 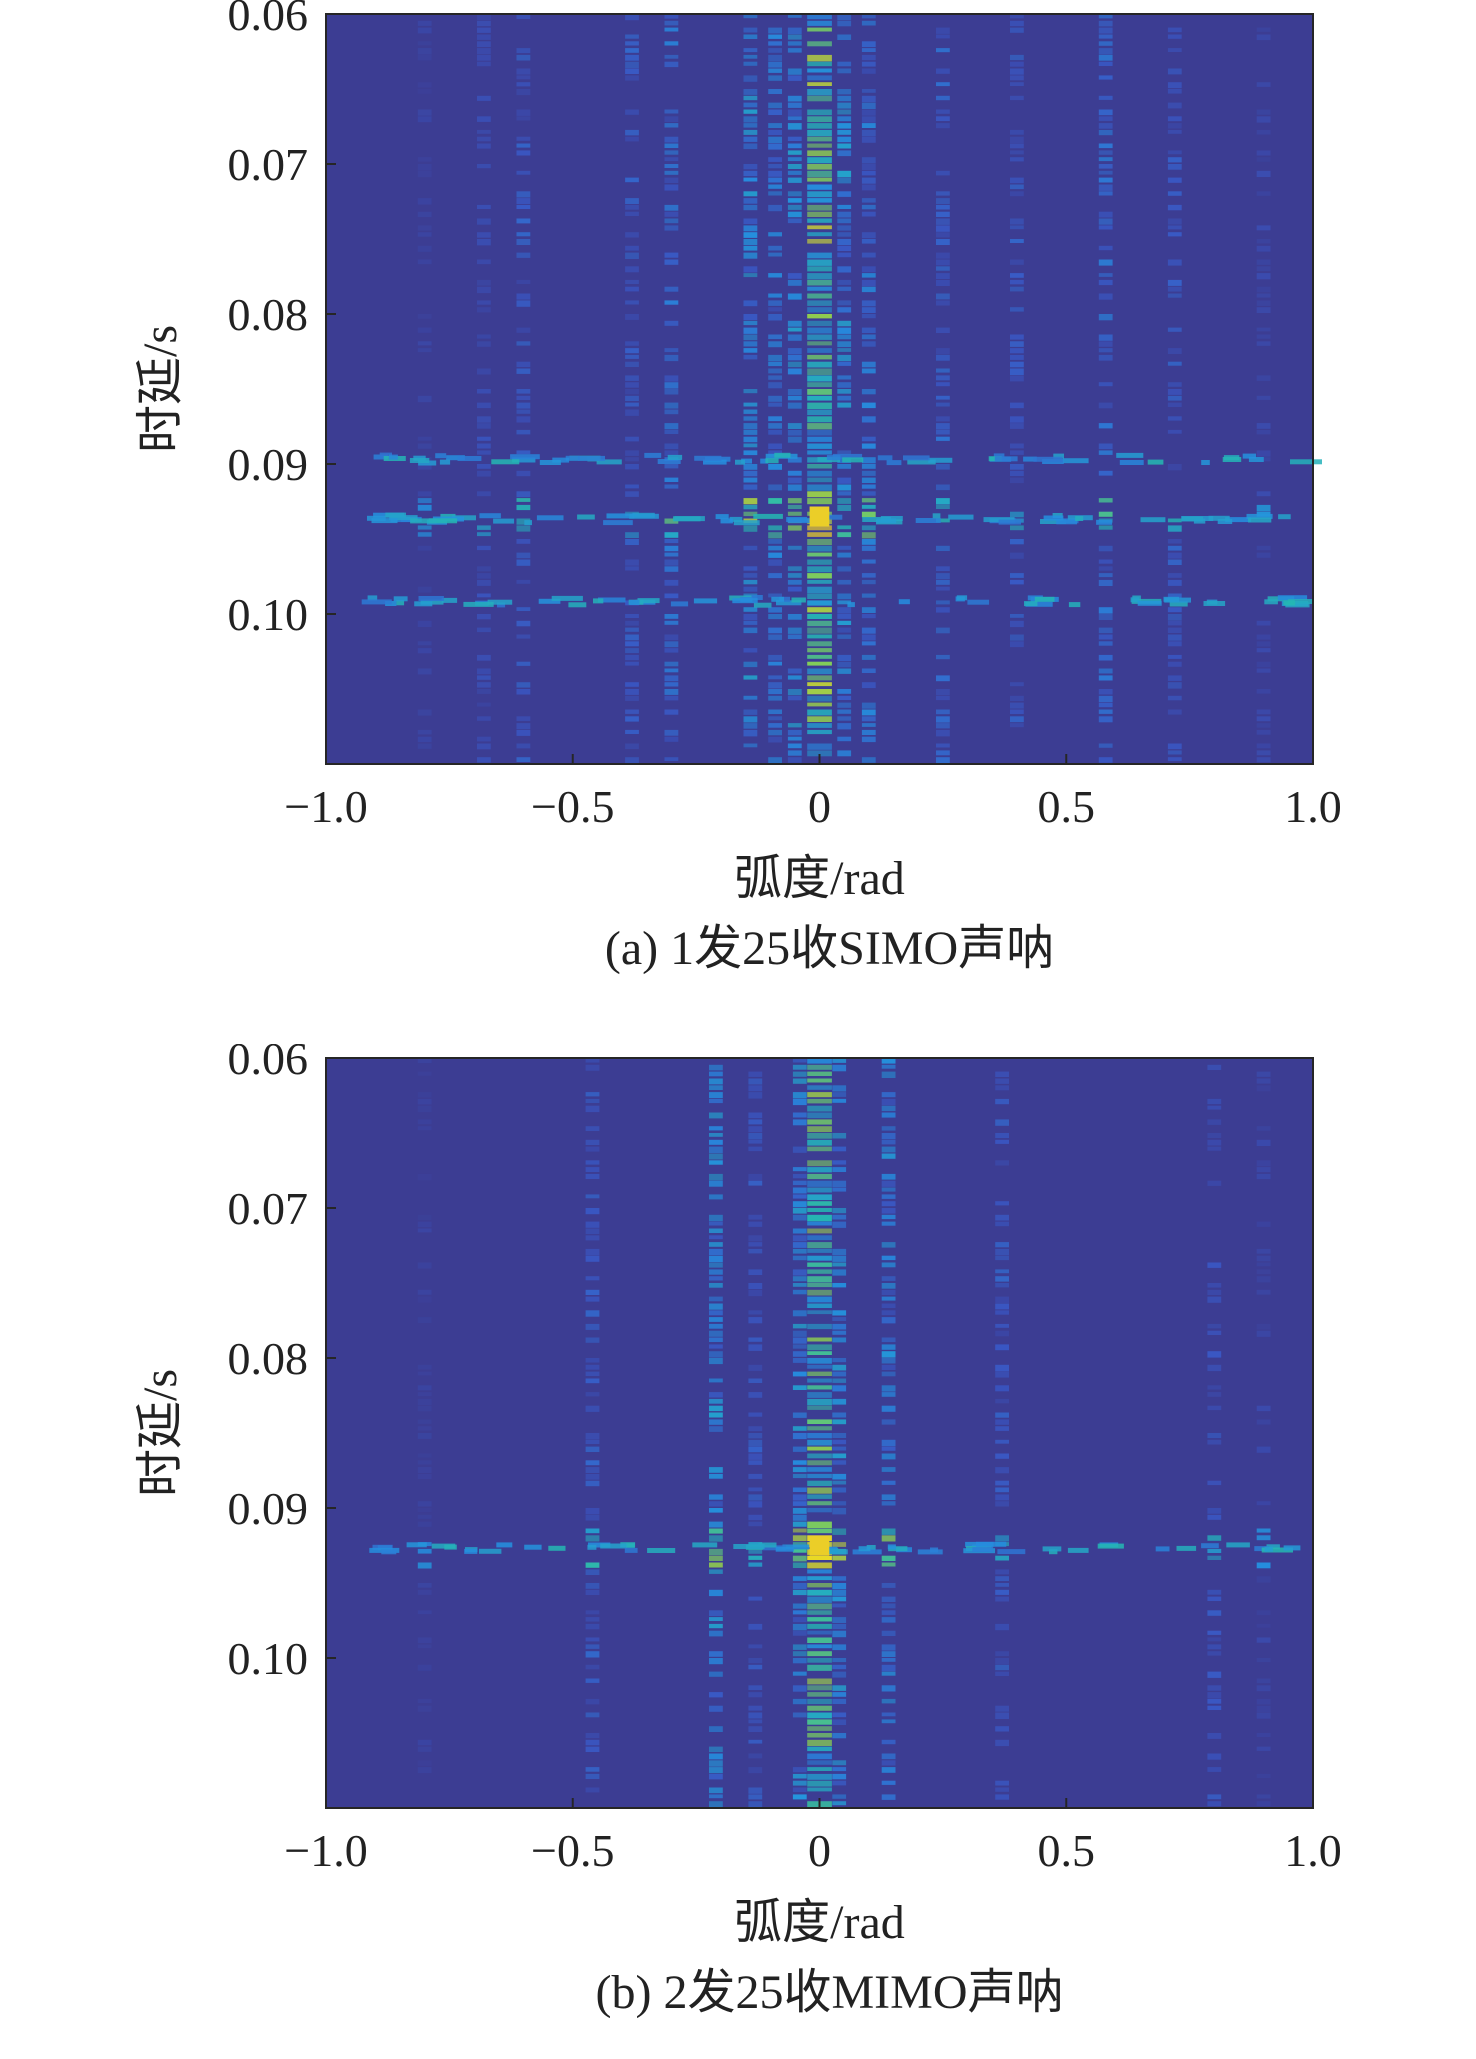 I want to click on y-tick-label: 0.09, so click(x=268, y=1508).